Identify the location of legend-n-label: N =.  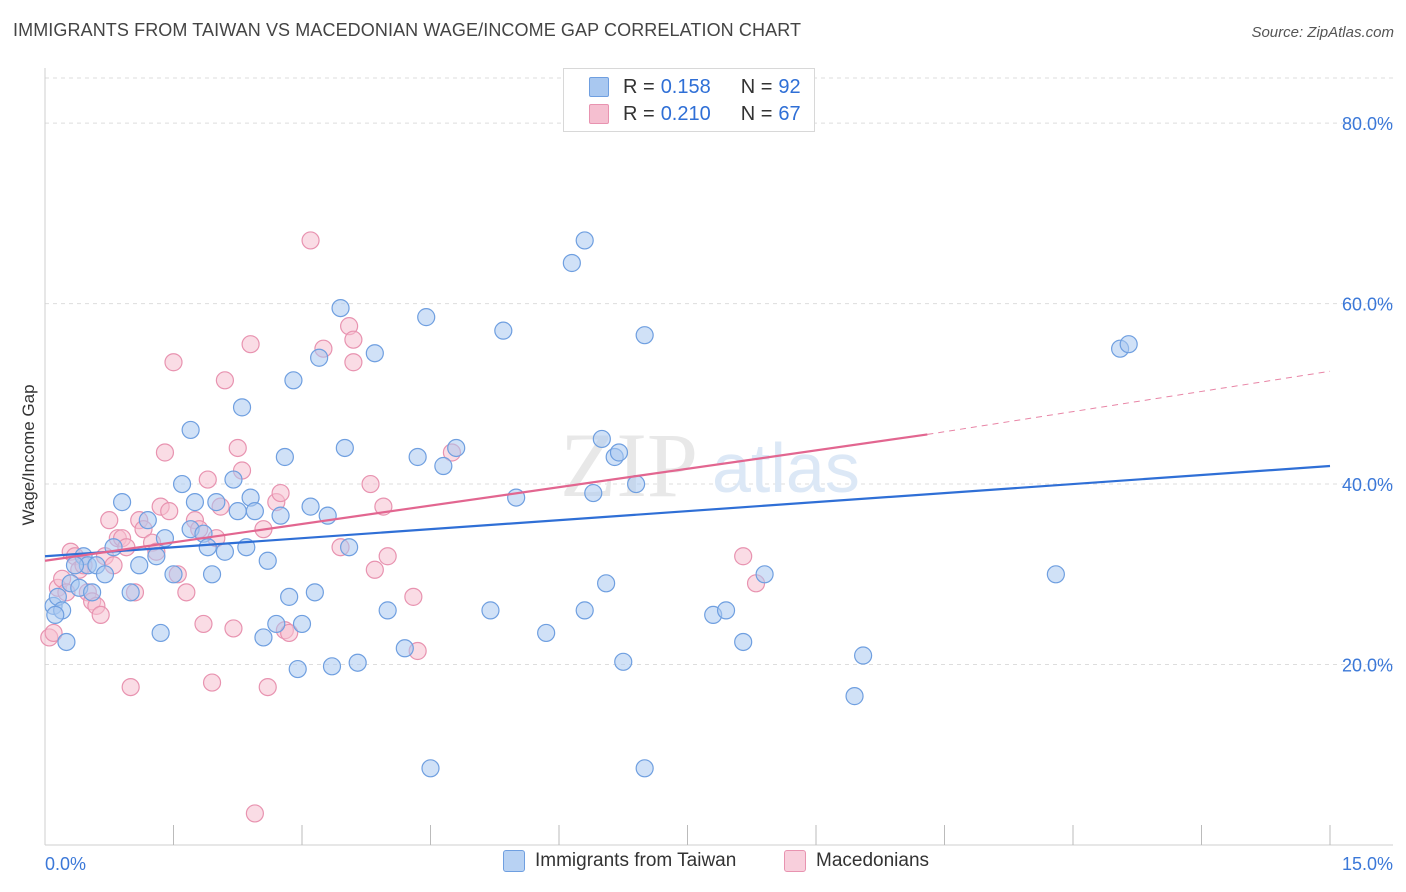
(756, 113).